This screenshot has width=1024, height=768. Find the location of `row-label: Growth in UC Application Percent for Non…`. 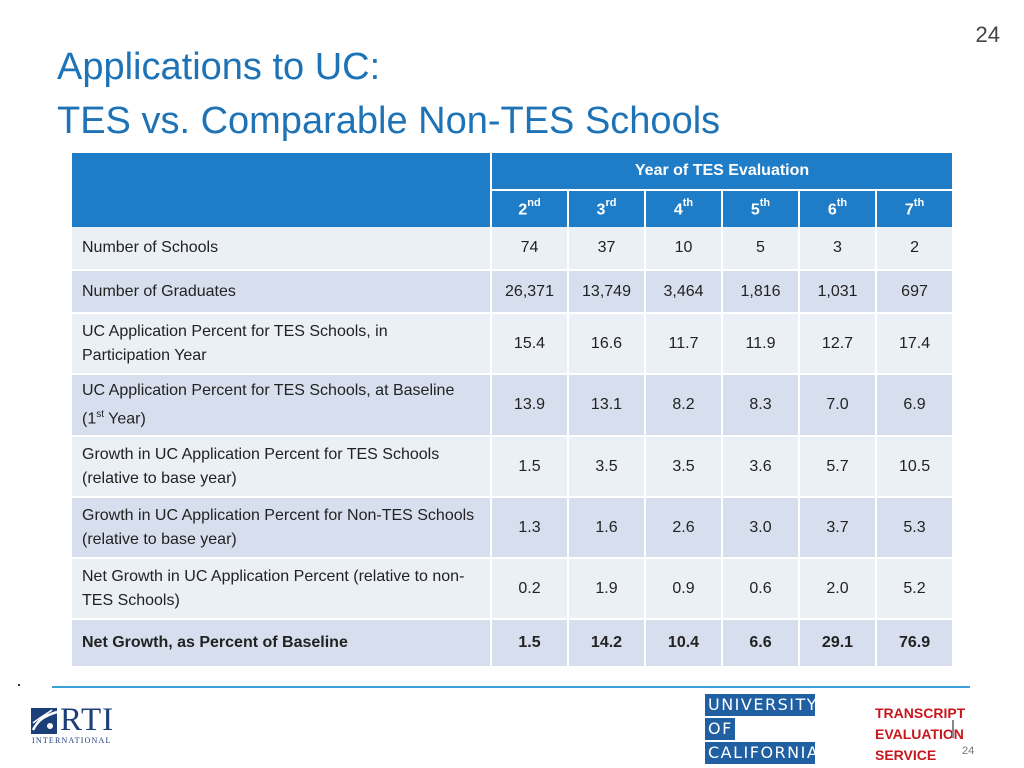

row-label: Growth in UC Application Percent for Non… is located at coordinates (281, 527).